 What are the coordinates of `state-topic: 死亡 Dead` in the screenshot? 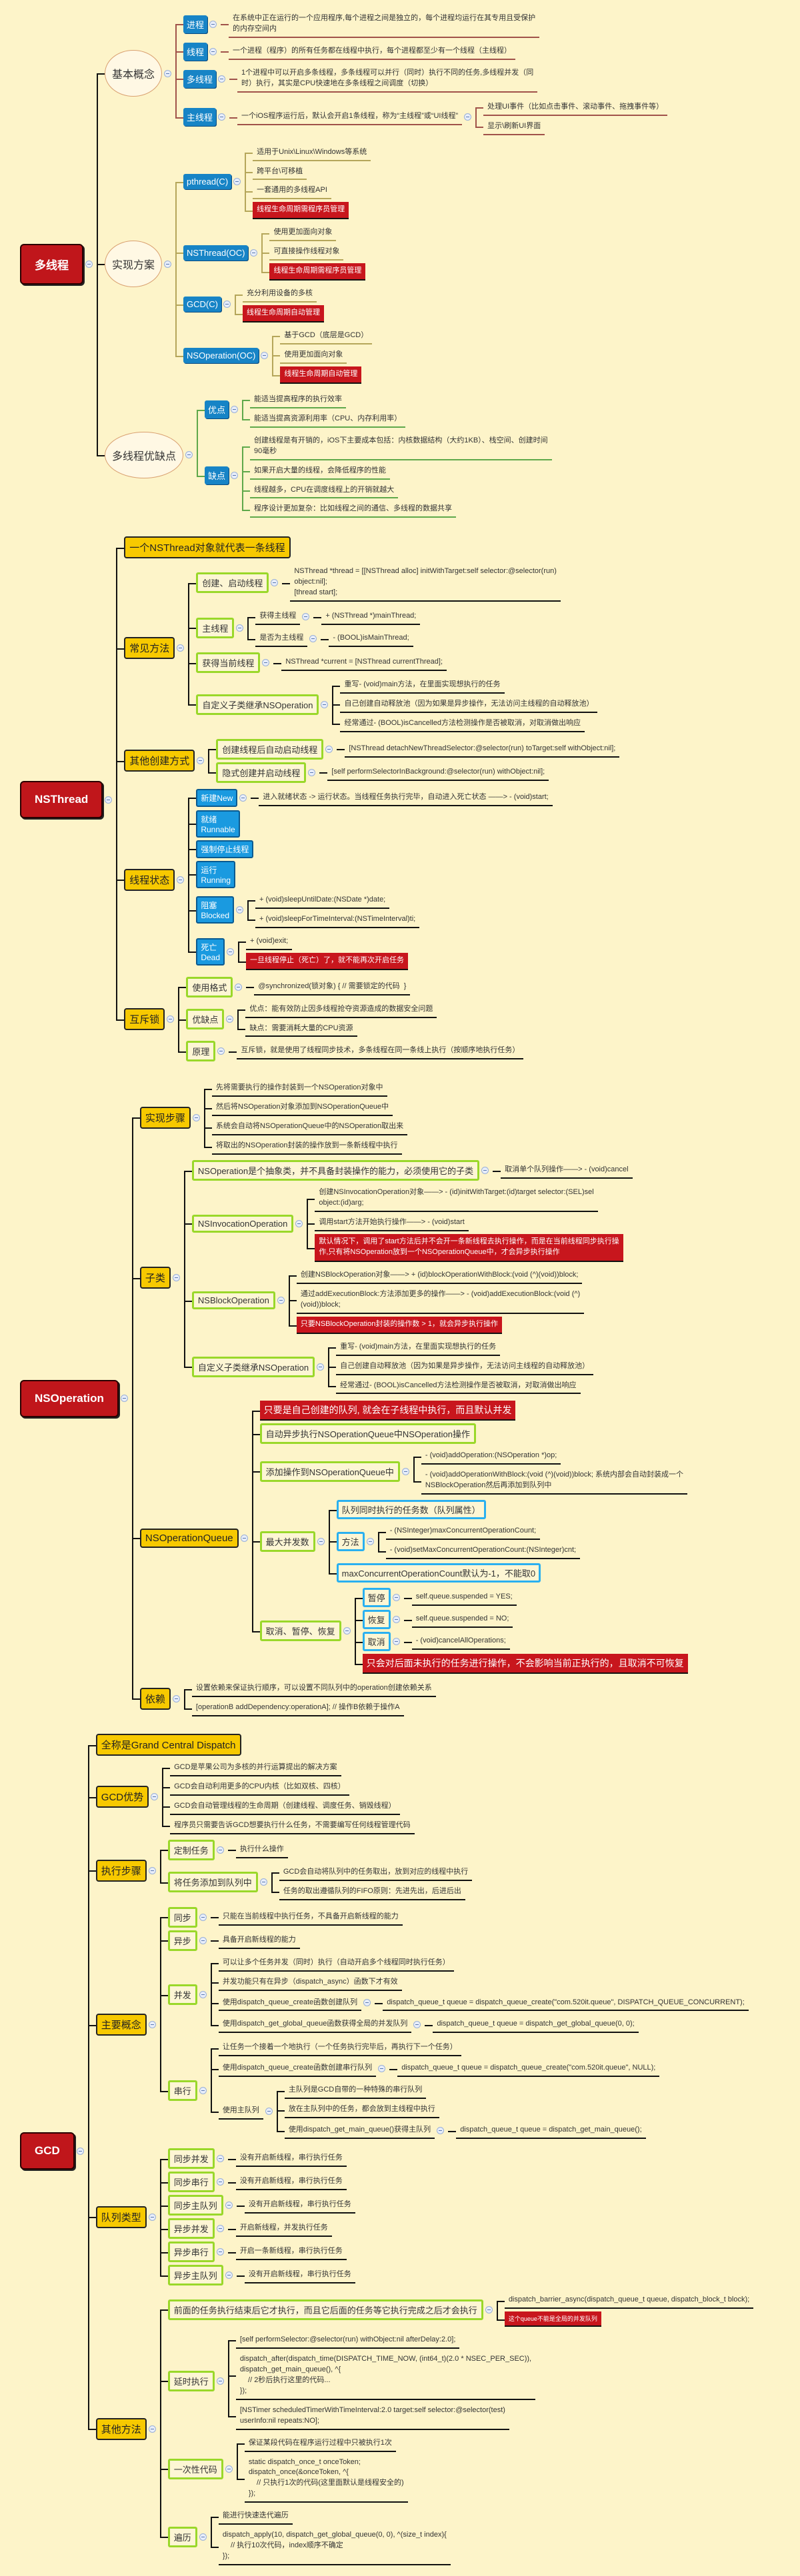 It's located at (210, 952).